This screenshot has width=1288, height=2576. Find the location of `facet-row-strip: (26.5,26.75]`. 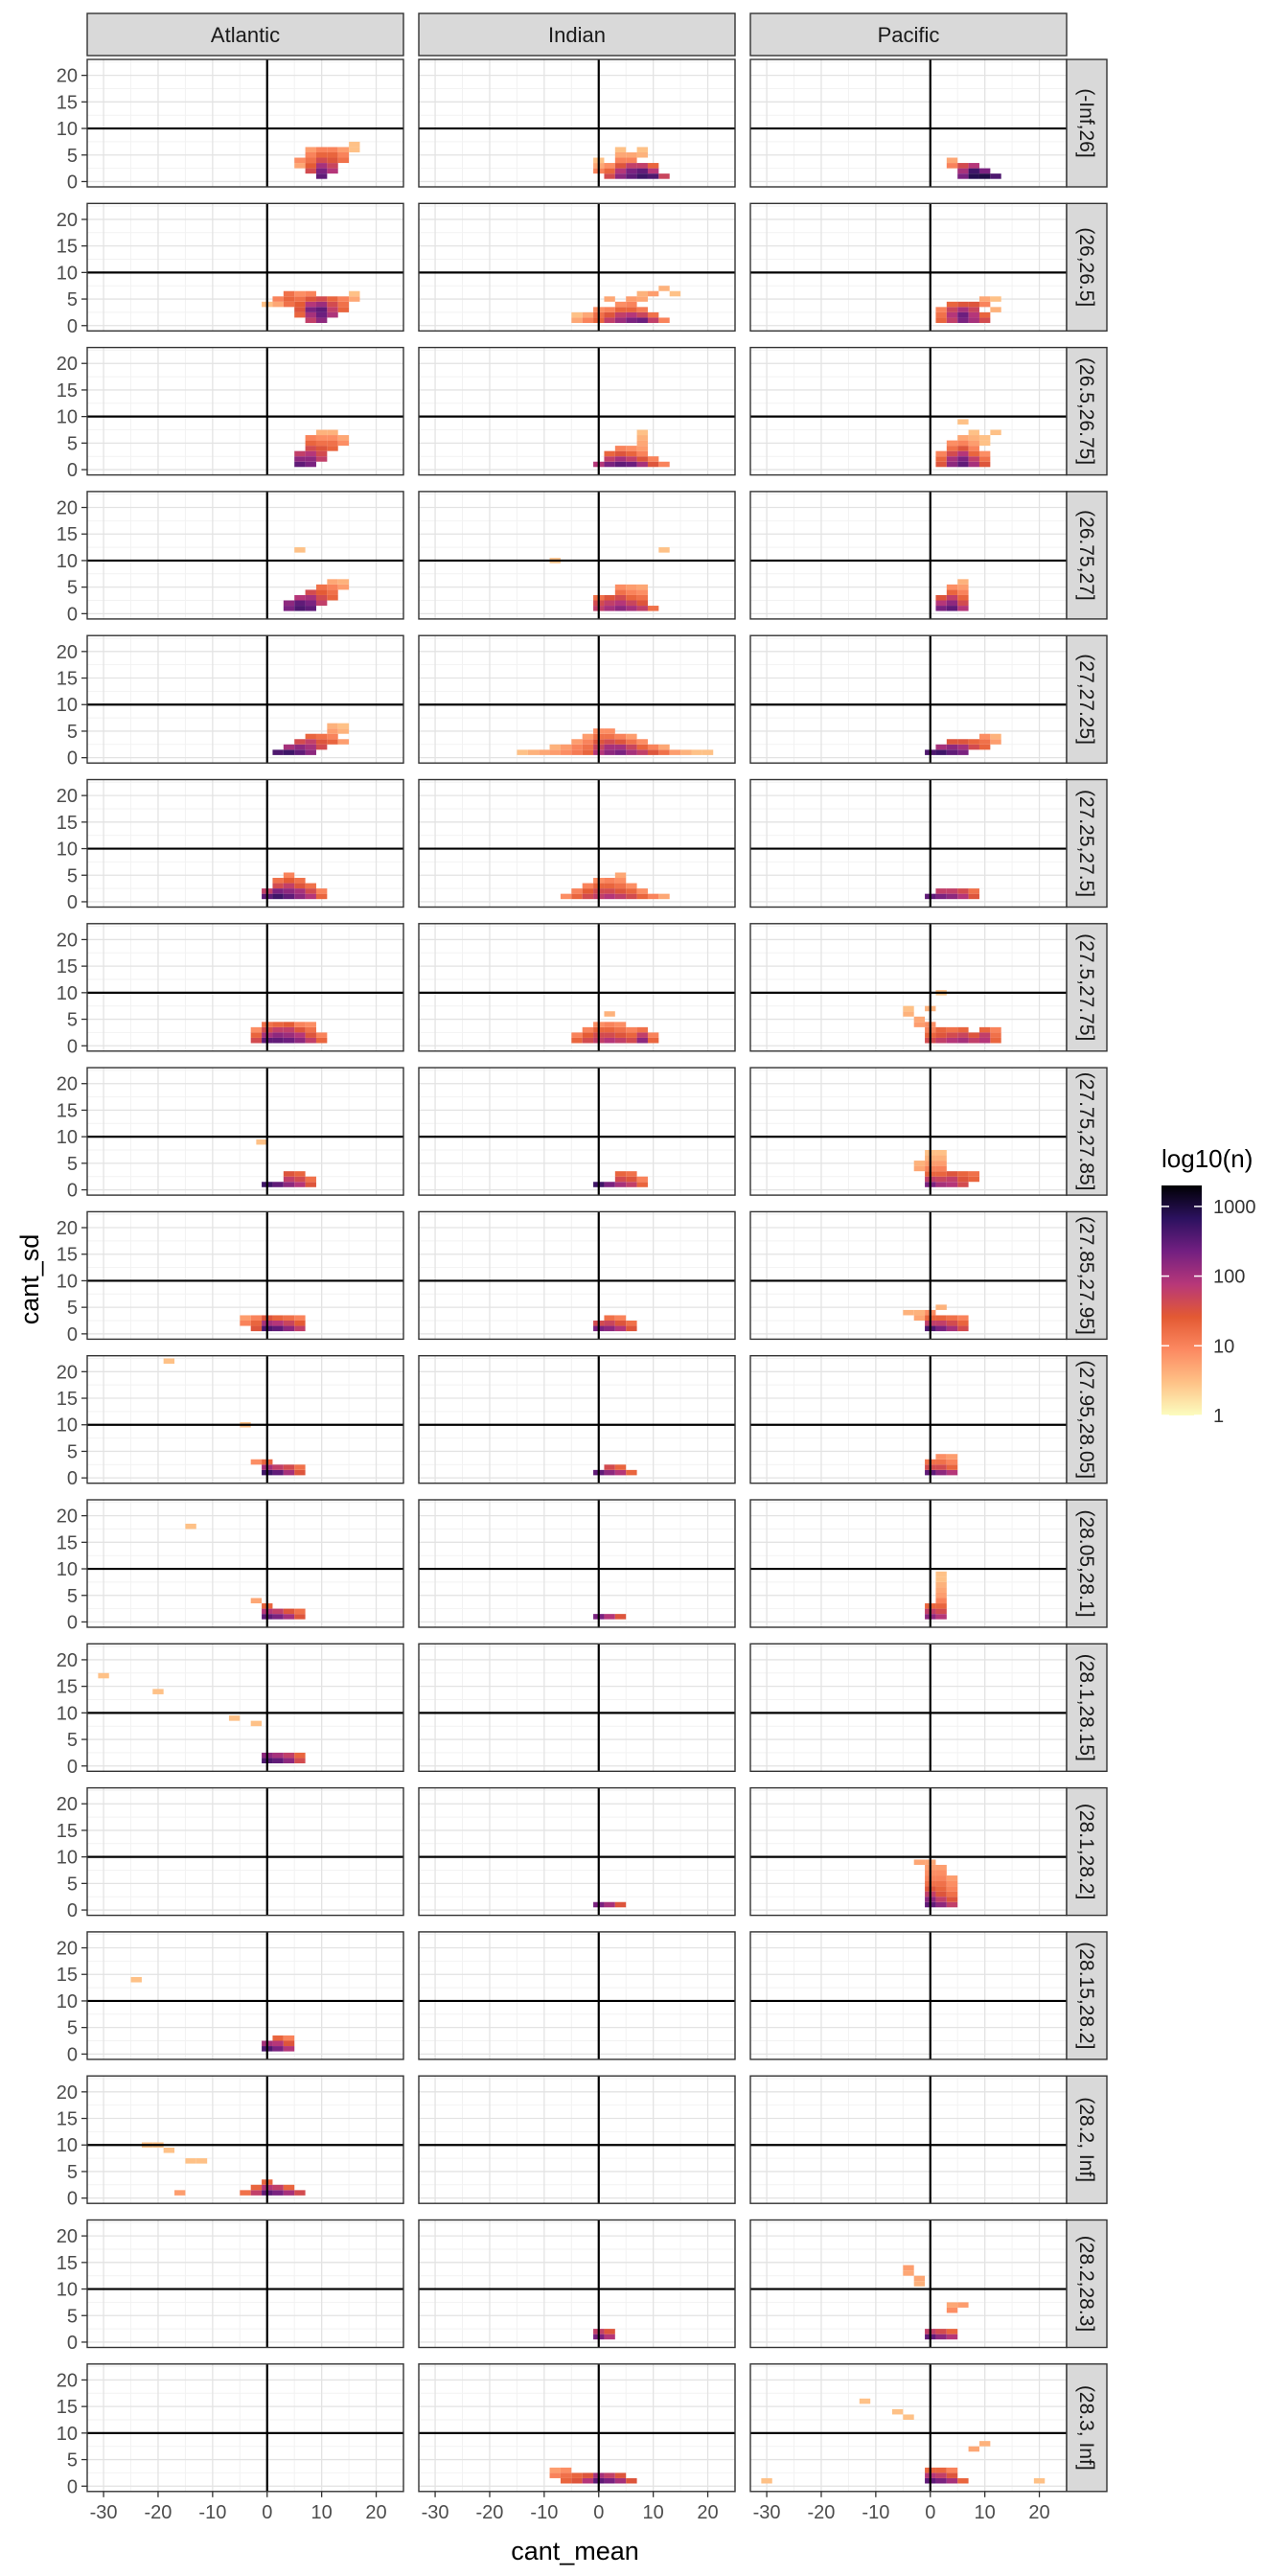

facet-row-strip: (26.5,26.75] is located at coordinates (1087, 411).